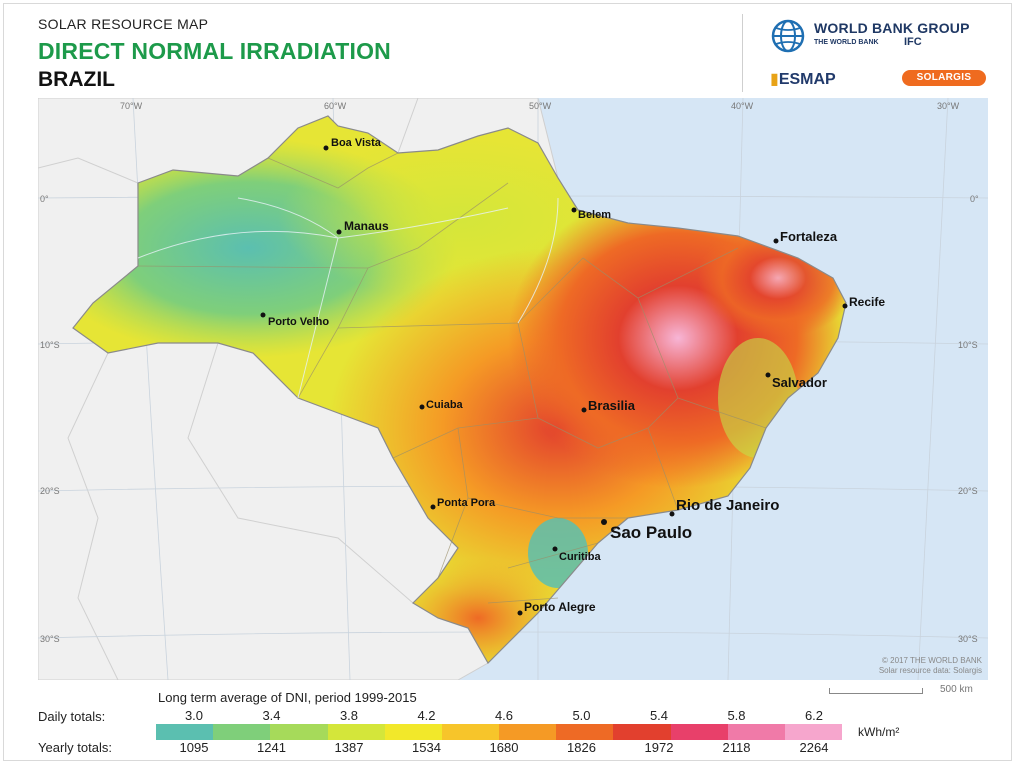 The width and height of the screenshot is (1017, 766). What do you see at coordinates (123, 24) in the screenshot?
I see `map-kicker: SOLAR RESOURCE MAP` at bounding box center [123, 24].